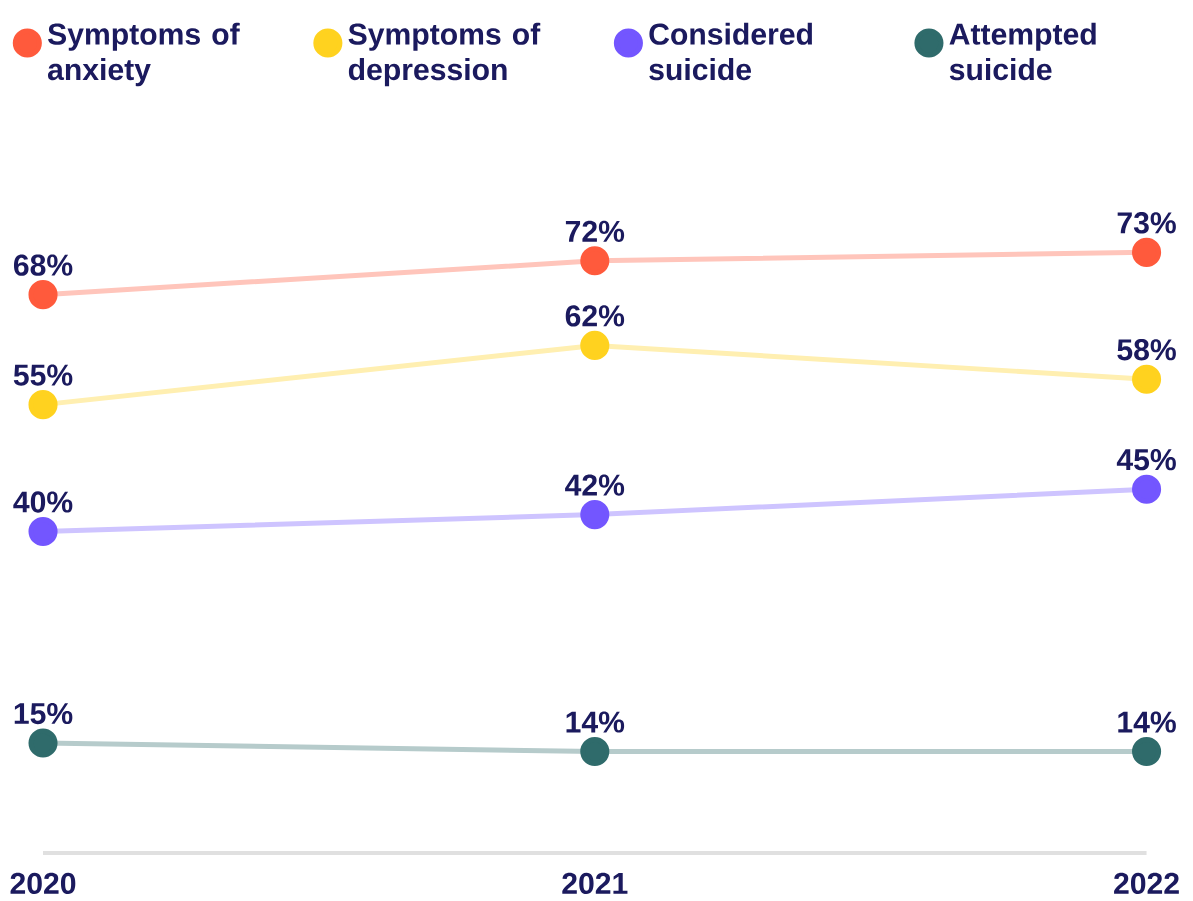  Describe the element at coordinates (595, 485) in the screenshot. I see `data-label: 42%` at that location.